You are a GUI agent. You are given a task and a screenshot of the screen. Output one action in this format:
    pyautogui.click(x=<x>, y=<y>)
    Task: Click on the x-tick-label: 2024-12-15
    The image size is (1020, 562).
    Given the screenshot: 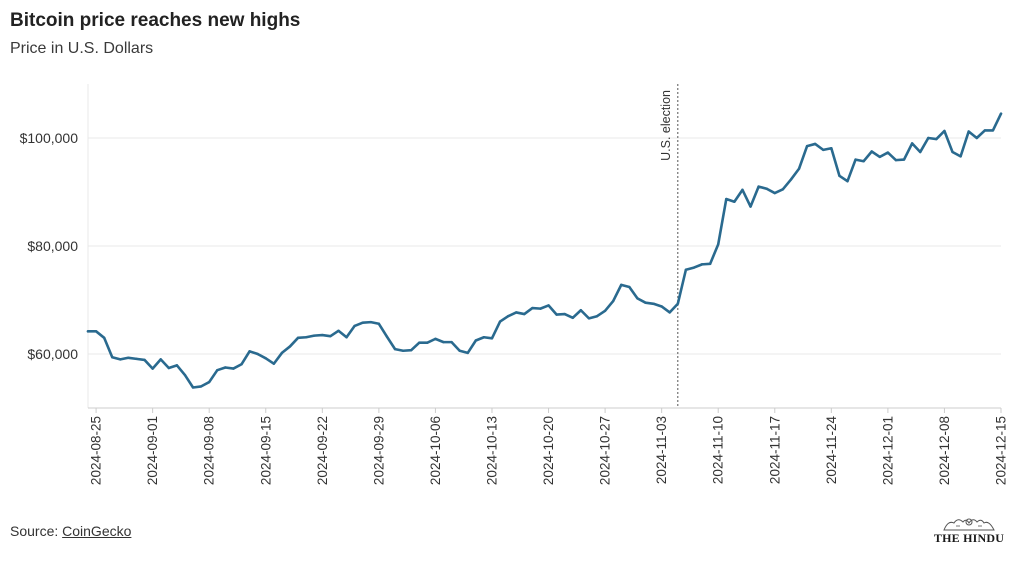 What is the action you would take?
    pyautogui.click(x=1001, y=450)
    